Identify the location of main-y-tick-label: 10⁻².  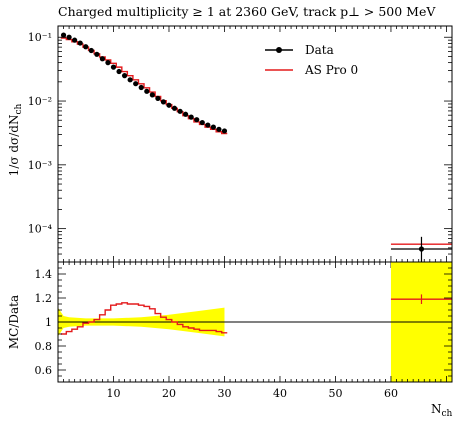
(40, 101).